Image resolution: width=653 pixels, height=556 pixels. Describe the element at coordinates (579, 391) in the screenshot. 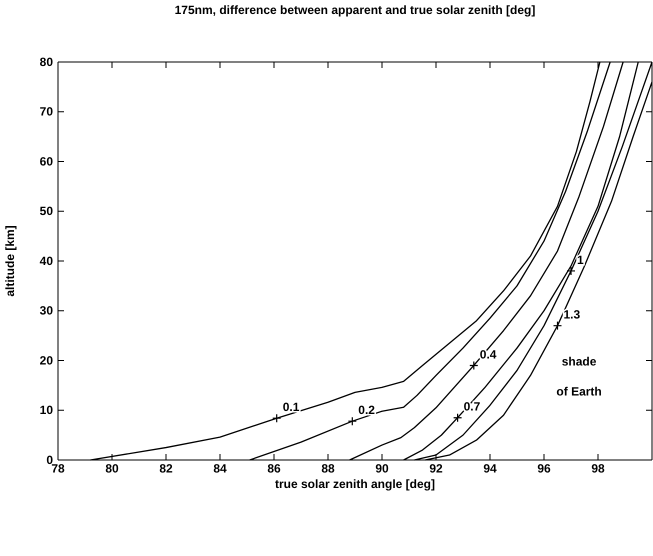

I see `annotation: of Earth` at that location.